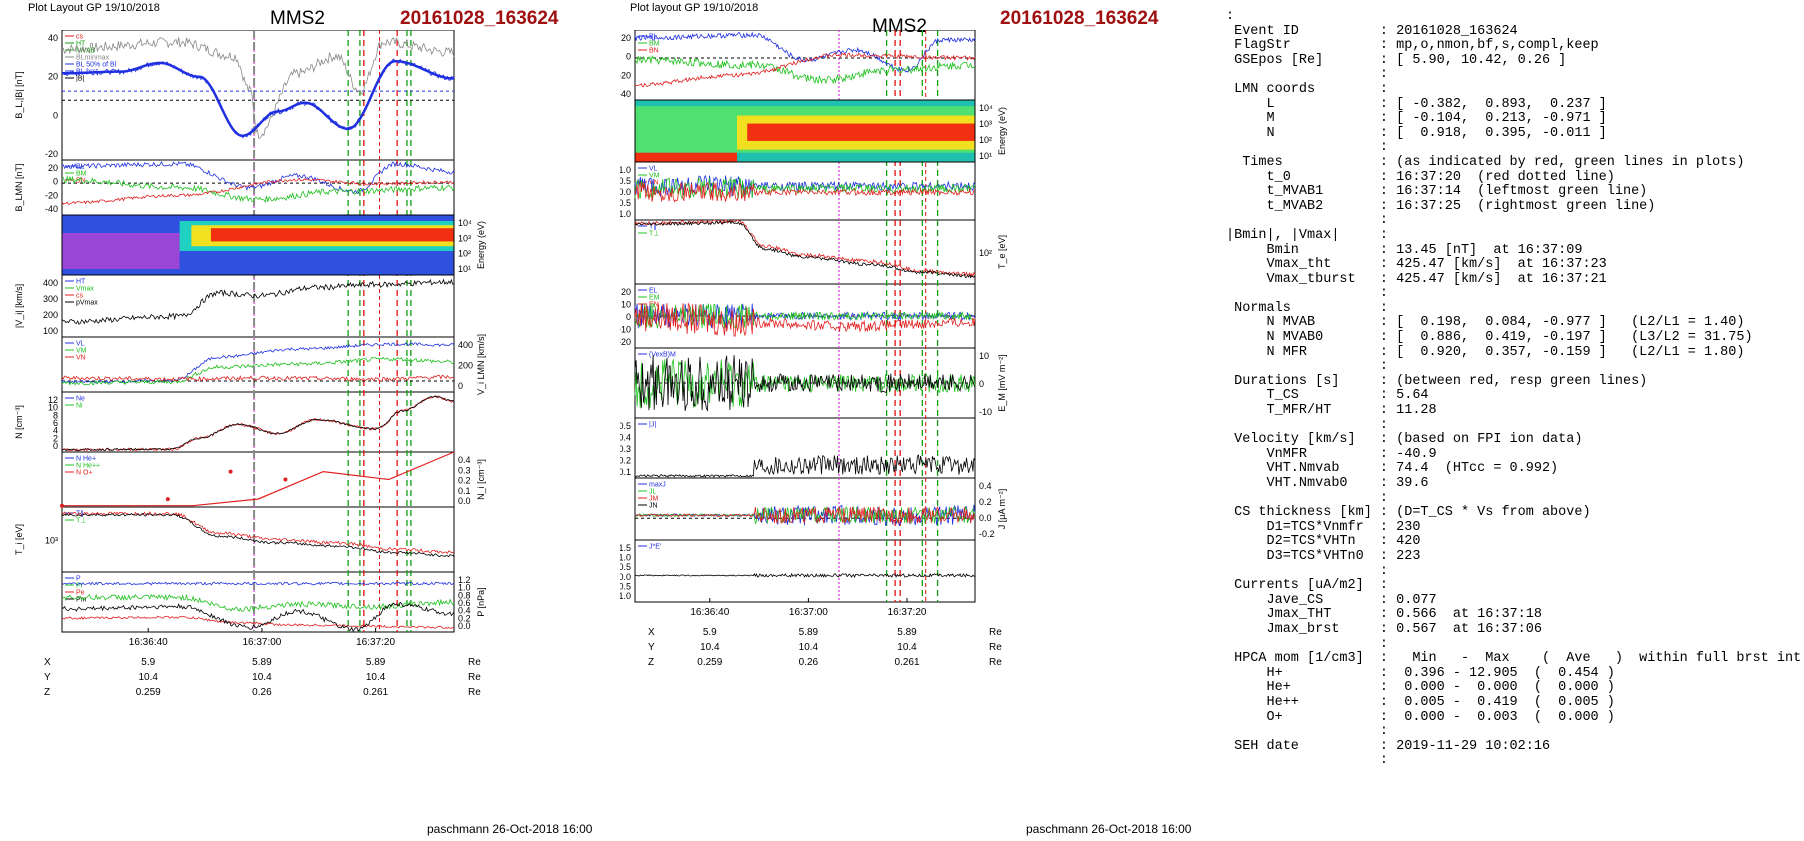 The height and width of the screenshot is (841, 1804). I want to click on legend-entry: JL, so click(653, 492).